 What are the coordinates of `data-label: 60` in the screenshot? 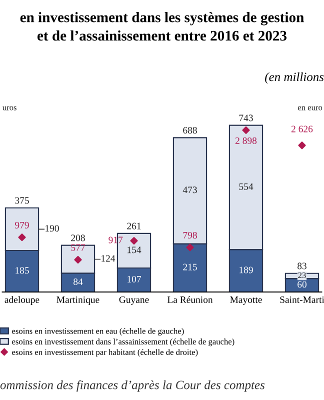 It's located at (302, 284).